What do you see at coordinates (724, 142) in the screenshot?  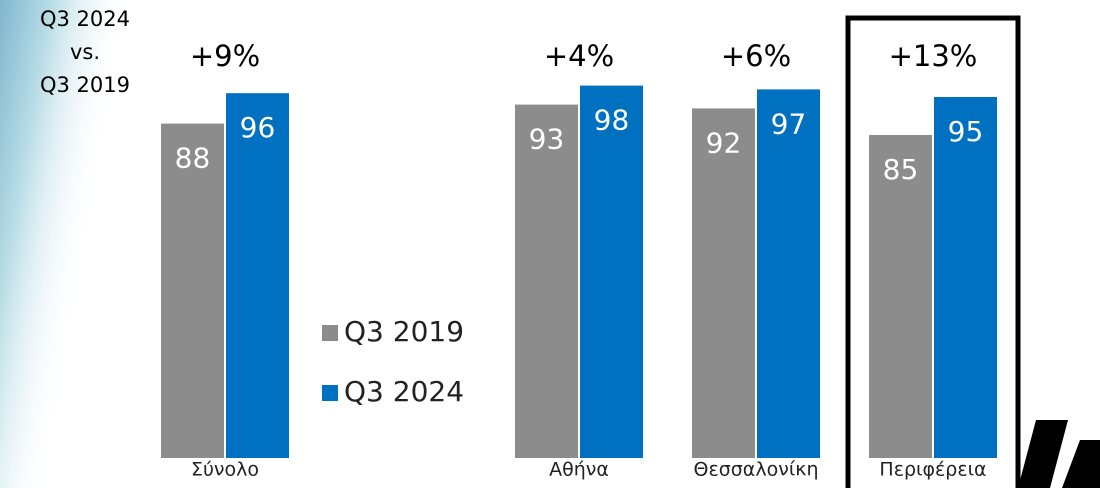 I see `value-label: 92` at bounding box center [724, 142].